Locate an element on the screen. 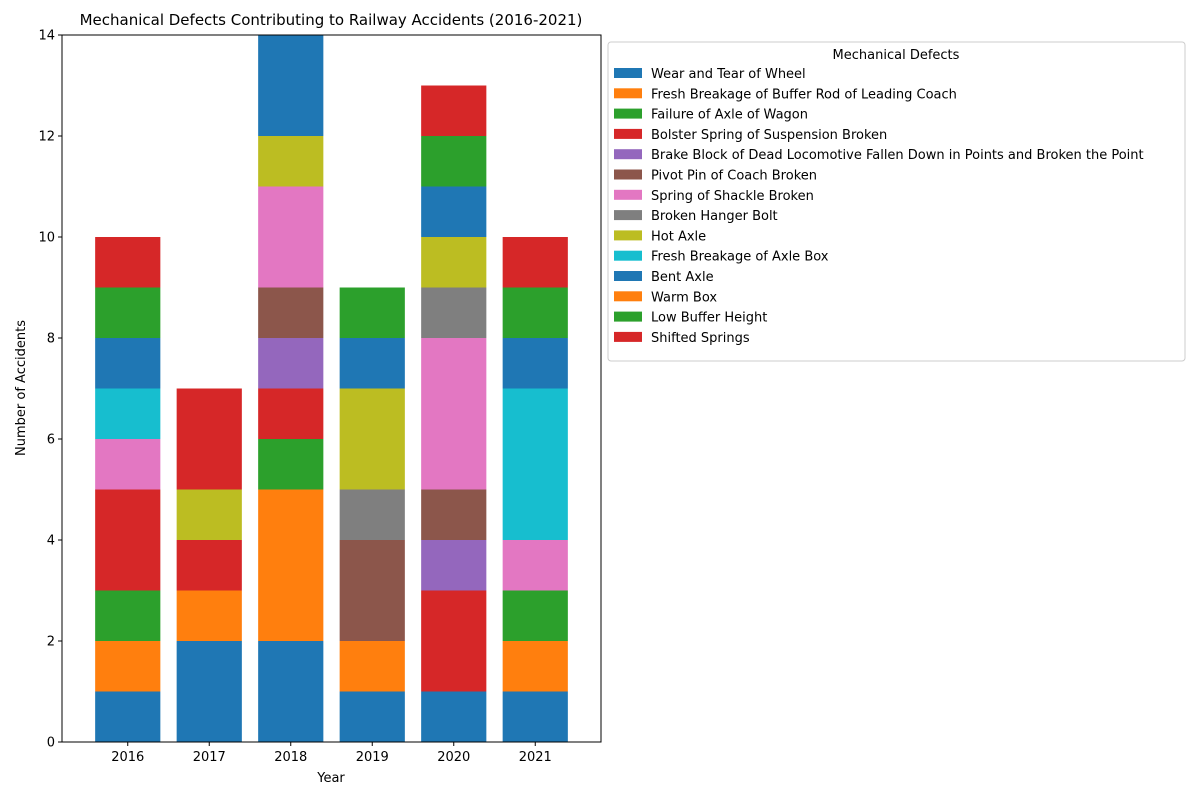 This screenshot has width=1200, height=800. y-tick-label: 4 is located at coordinates (51, 541).